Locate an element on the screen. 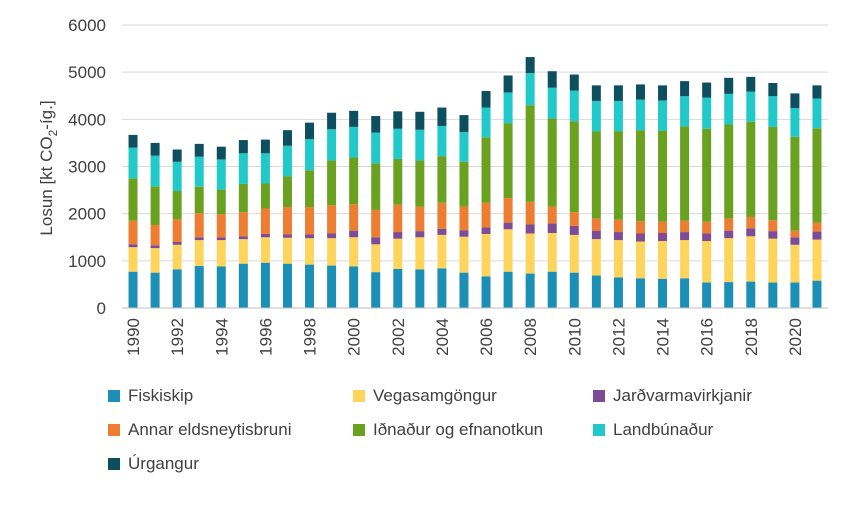  bar-stack-2001 is located at coordinates (376, 212).